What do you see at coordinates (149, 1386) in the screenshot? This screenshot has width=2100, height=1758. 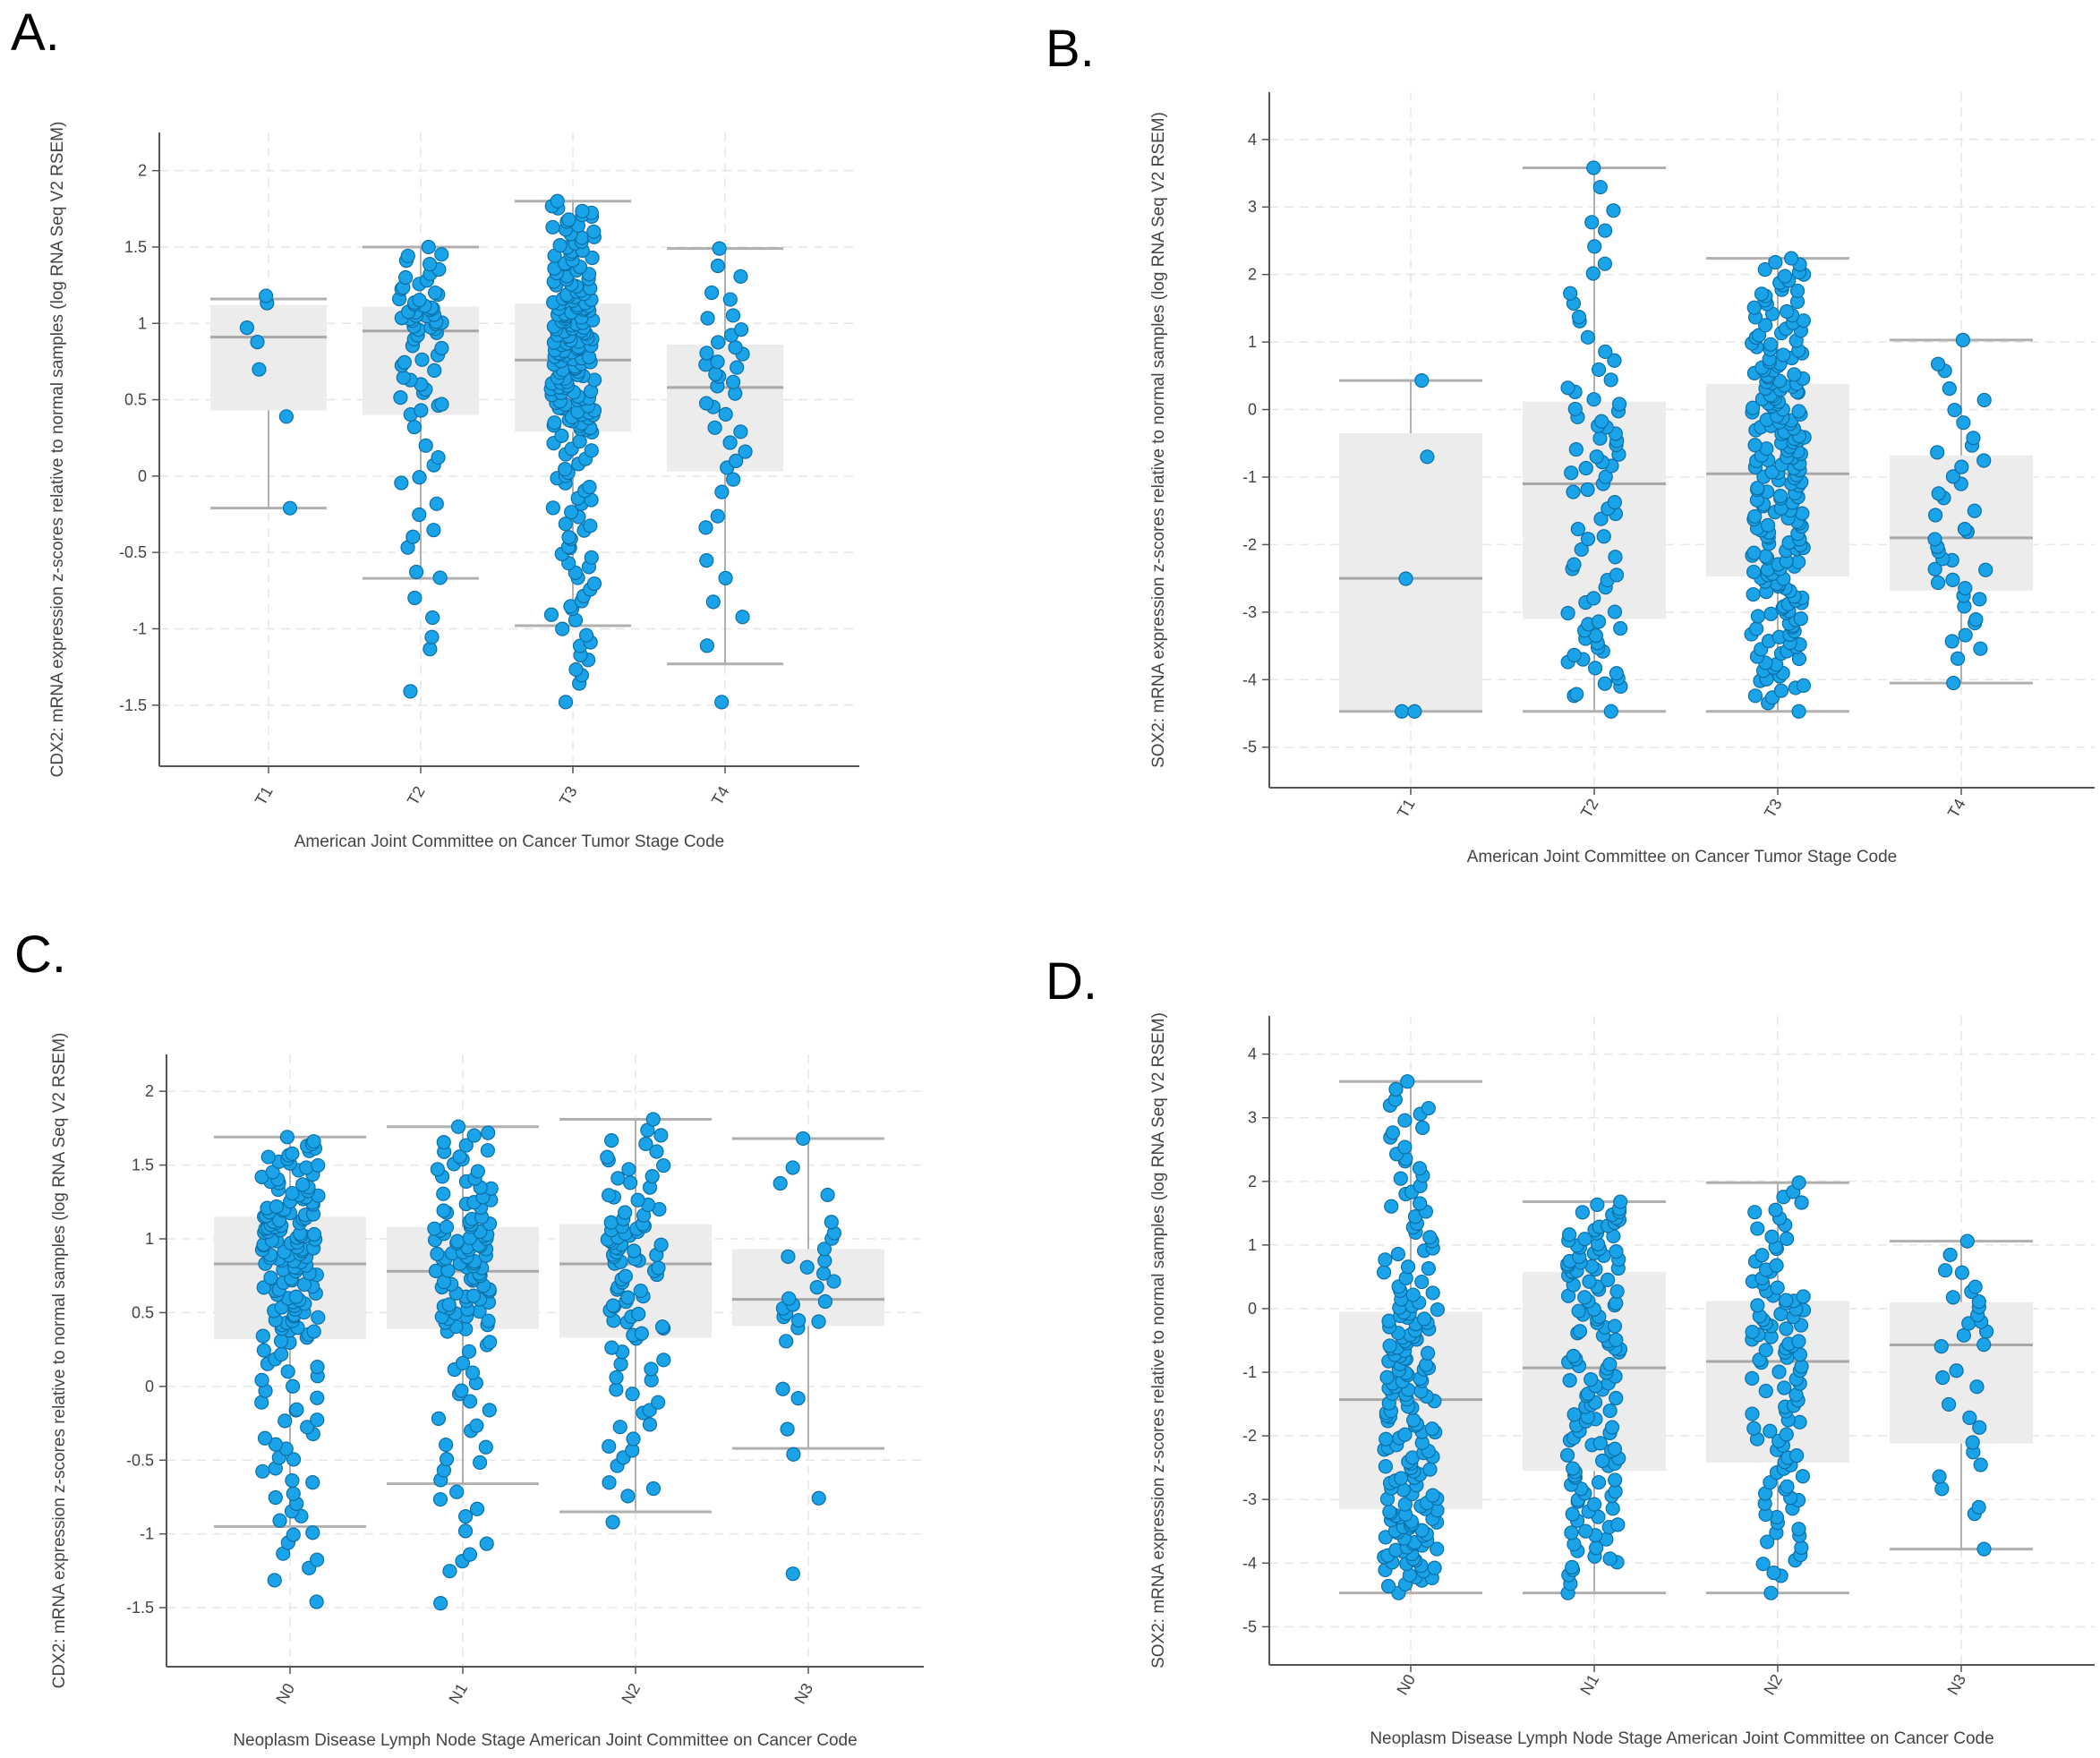 I see `y-tick-label: 0` at bounding box center [149, 1386].